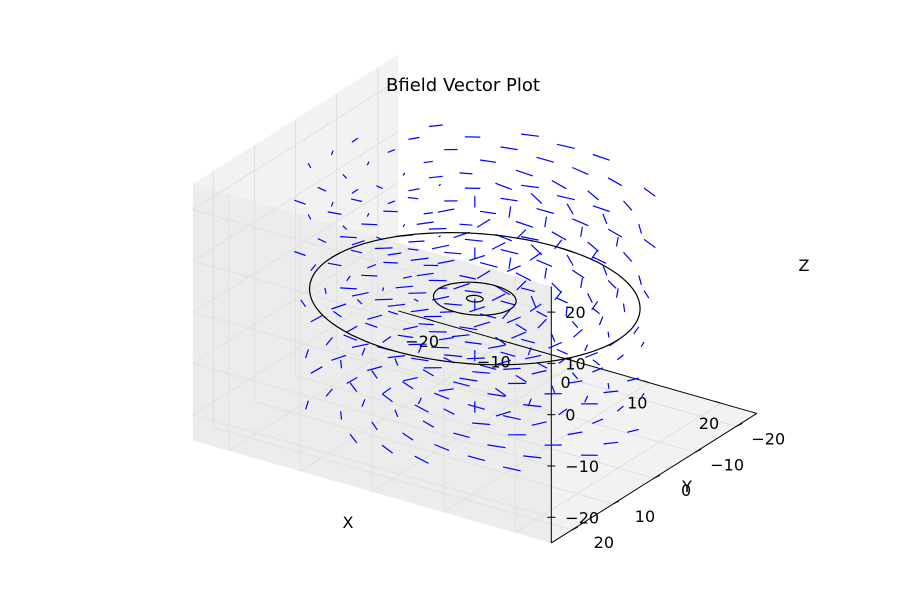  What do you see at coordinates (295, 247) in the screenshot?
I see `left-grid-z` at bounding box center [295, 247].